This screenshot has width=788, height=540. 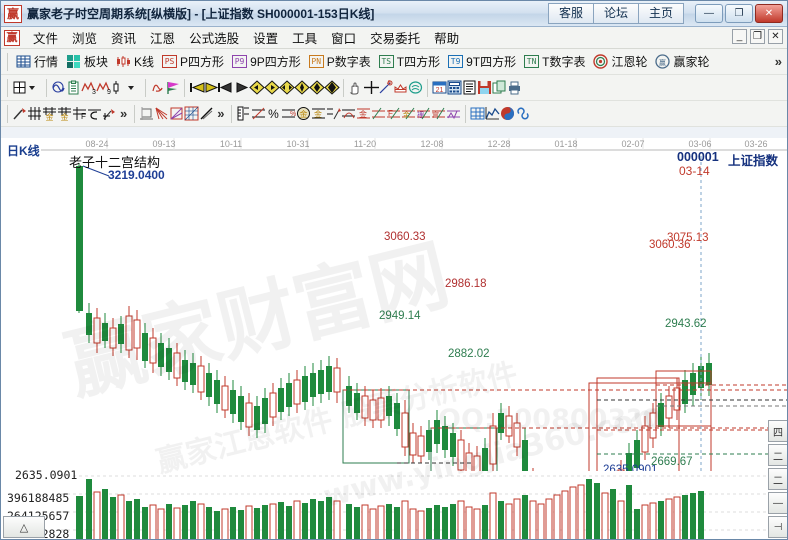 What do you see at coordinates (103, 88) in the screenshot?
I see `wave9-icon: 9` at bounding box center [103, 88].